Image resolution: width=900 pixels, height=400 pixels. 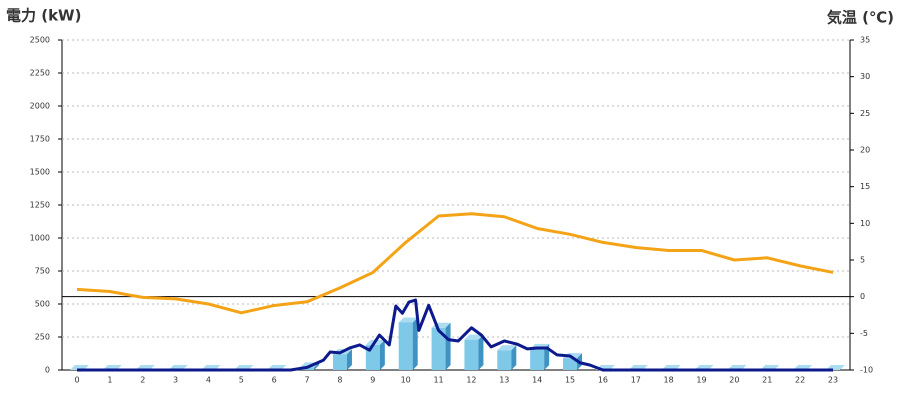 What do you see at coordinates (701, 380) in the screenshot?
I see `x-tick-label: 19` at bounding box center [701, 380].